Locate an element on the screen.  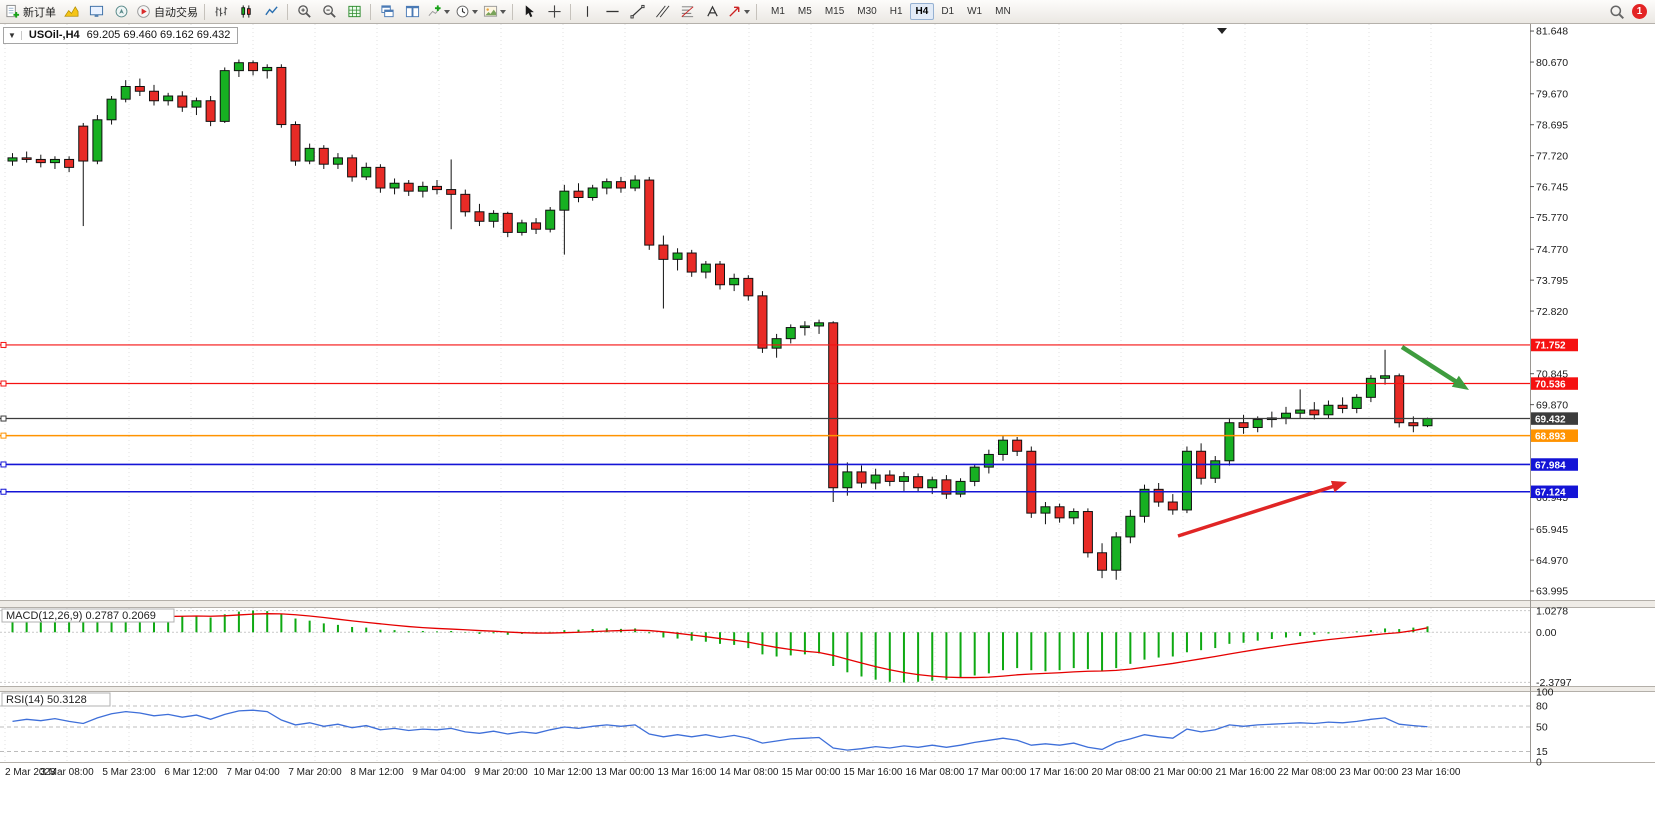
symbol-dropdown-icon: ▼ is located at coordinates (15, 35).